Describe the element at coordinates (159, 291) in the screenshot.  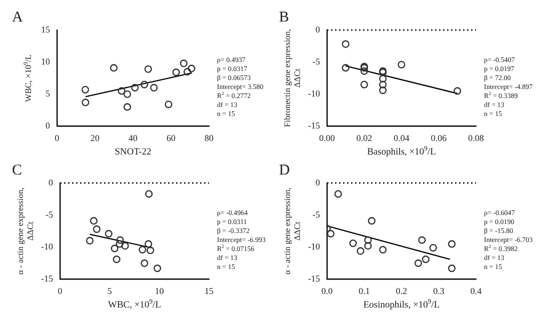
I see `x-tick-label: 10` at that location.